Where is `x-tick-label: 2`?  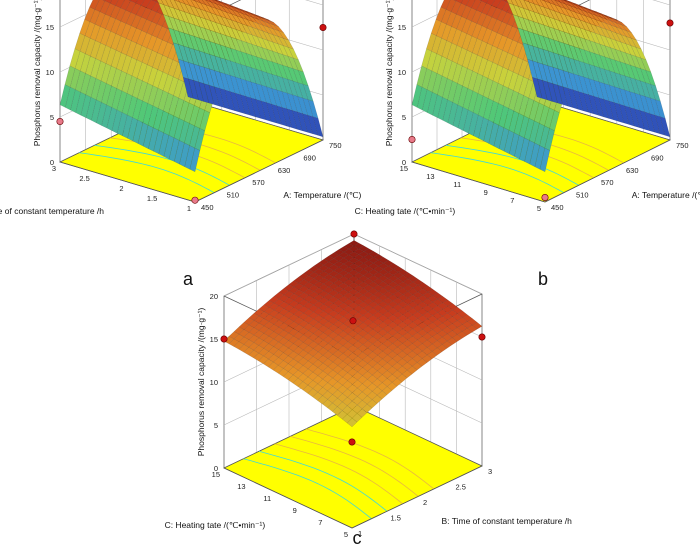
x-tick-label: 2 is located at coordinates (425, 502).